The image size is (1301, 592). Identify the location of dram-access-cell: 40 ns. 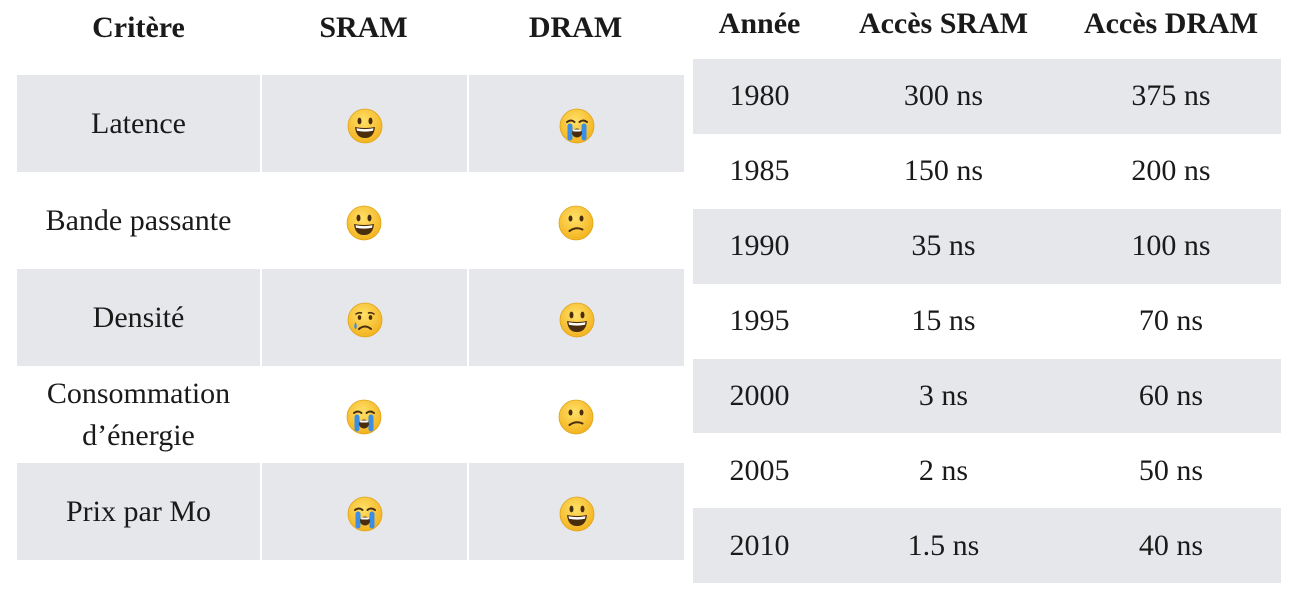
(1171, 546).